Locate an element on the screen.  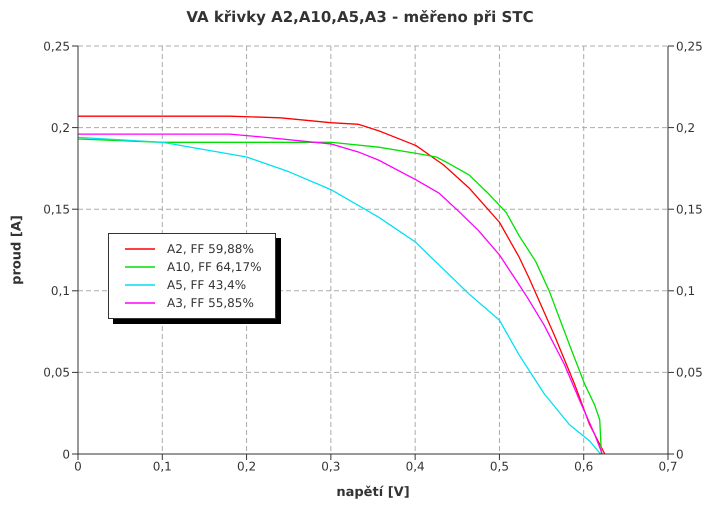
y2-tick-label: 0,05 is located at coordinates (689, 373).